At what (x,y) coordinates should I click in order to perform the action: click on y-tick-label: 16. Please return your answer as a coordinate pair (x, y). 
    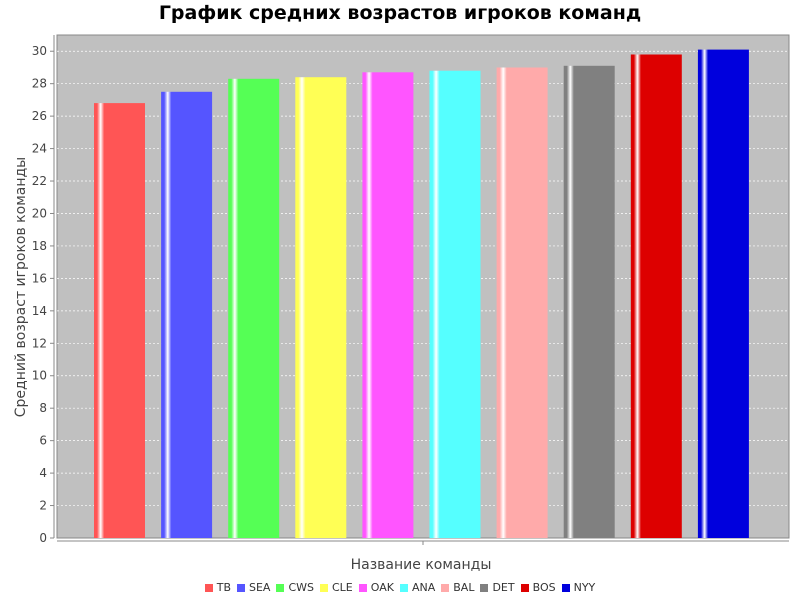
    Looking at the image, I should click on (39, 278).